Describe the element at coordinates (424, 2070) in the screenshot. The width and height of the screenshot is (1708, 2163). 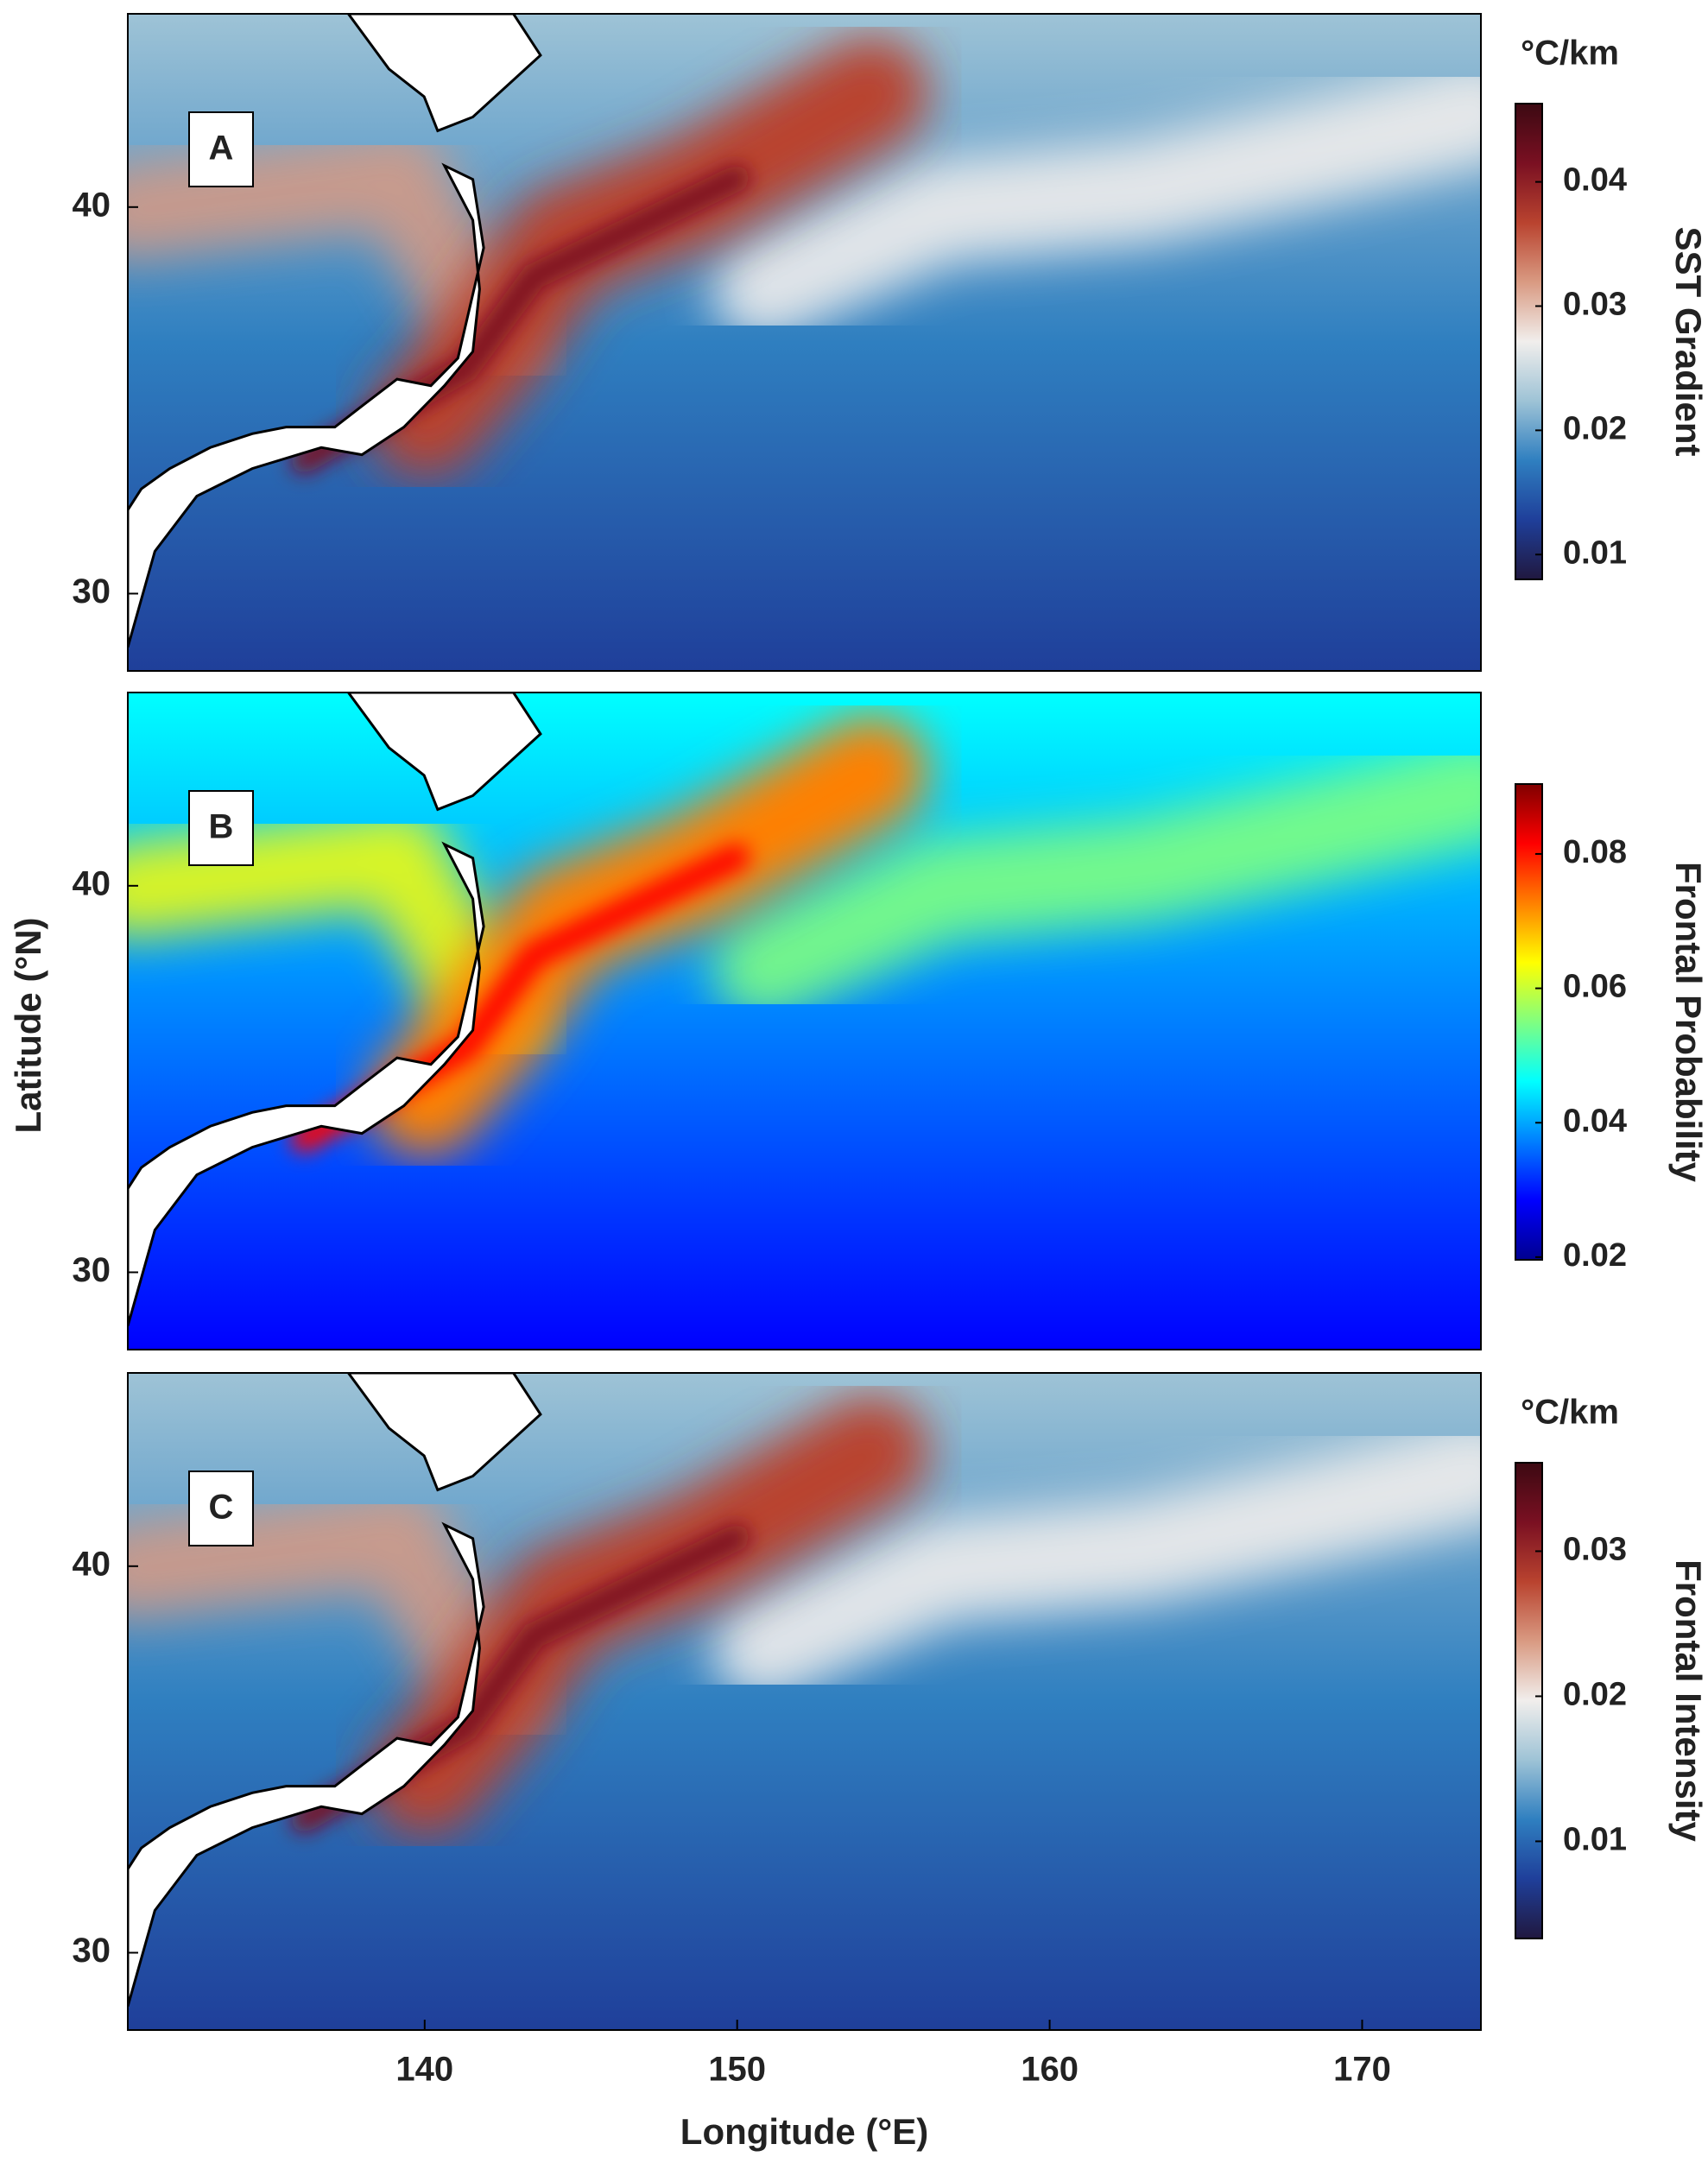
I see `x-tick-label: 140` at that location.